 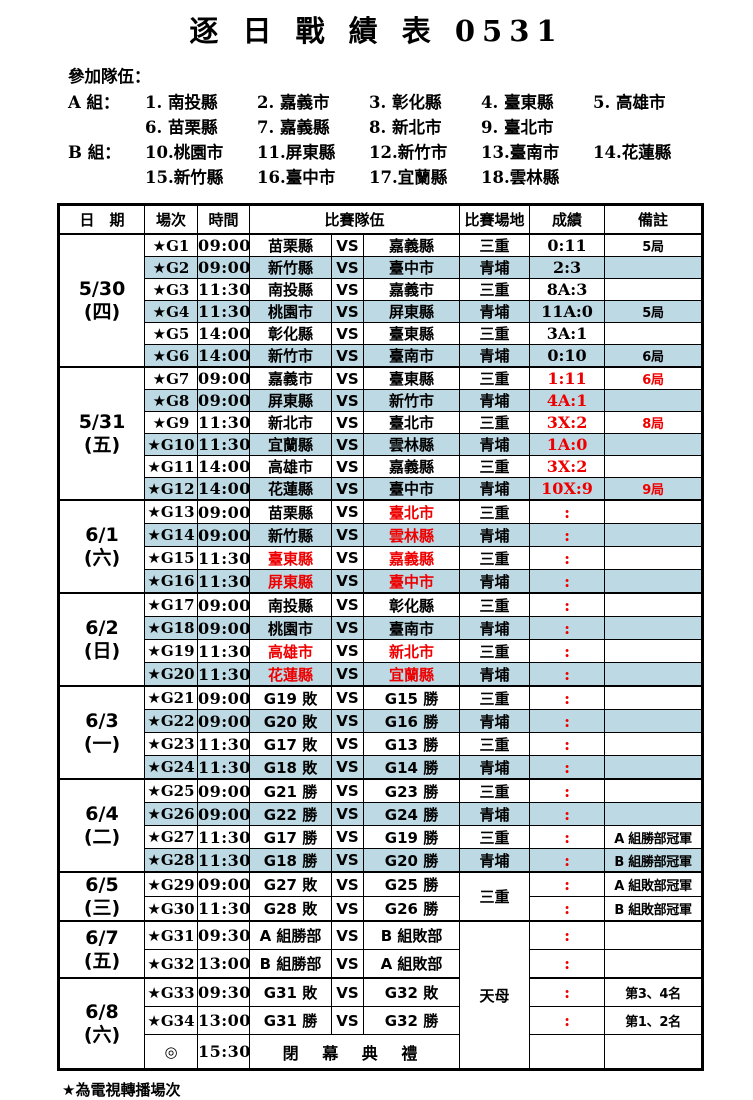 I want to click on date-cell: 6/1 (六), so click(x=101, y=546).